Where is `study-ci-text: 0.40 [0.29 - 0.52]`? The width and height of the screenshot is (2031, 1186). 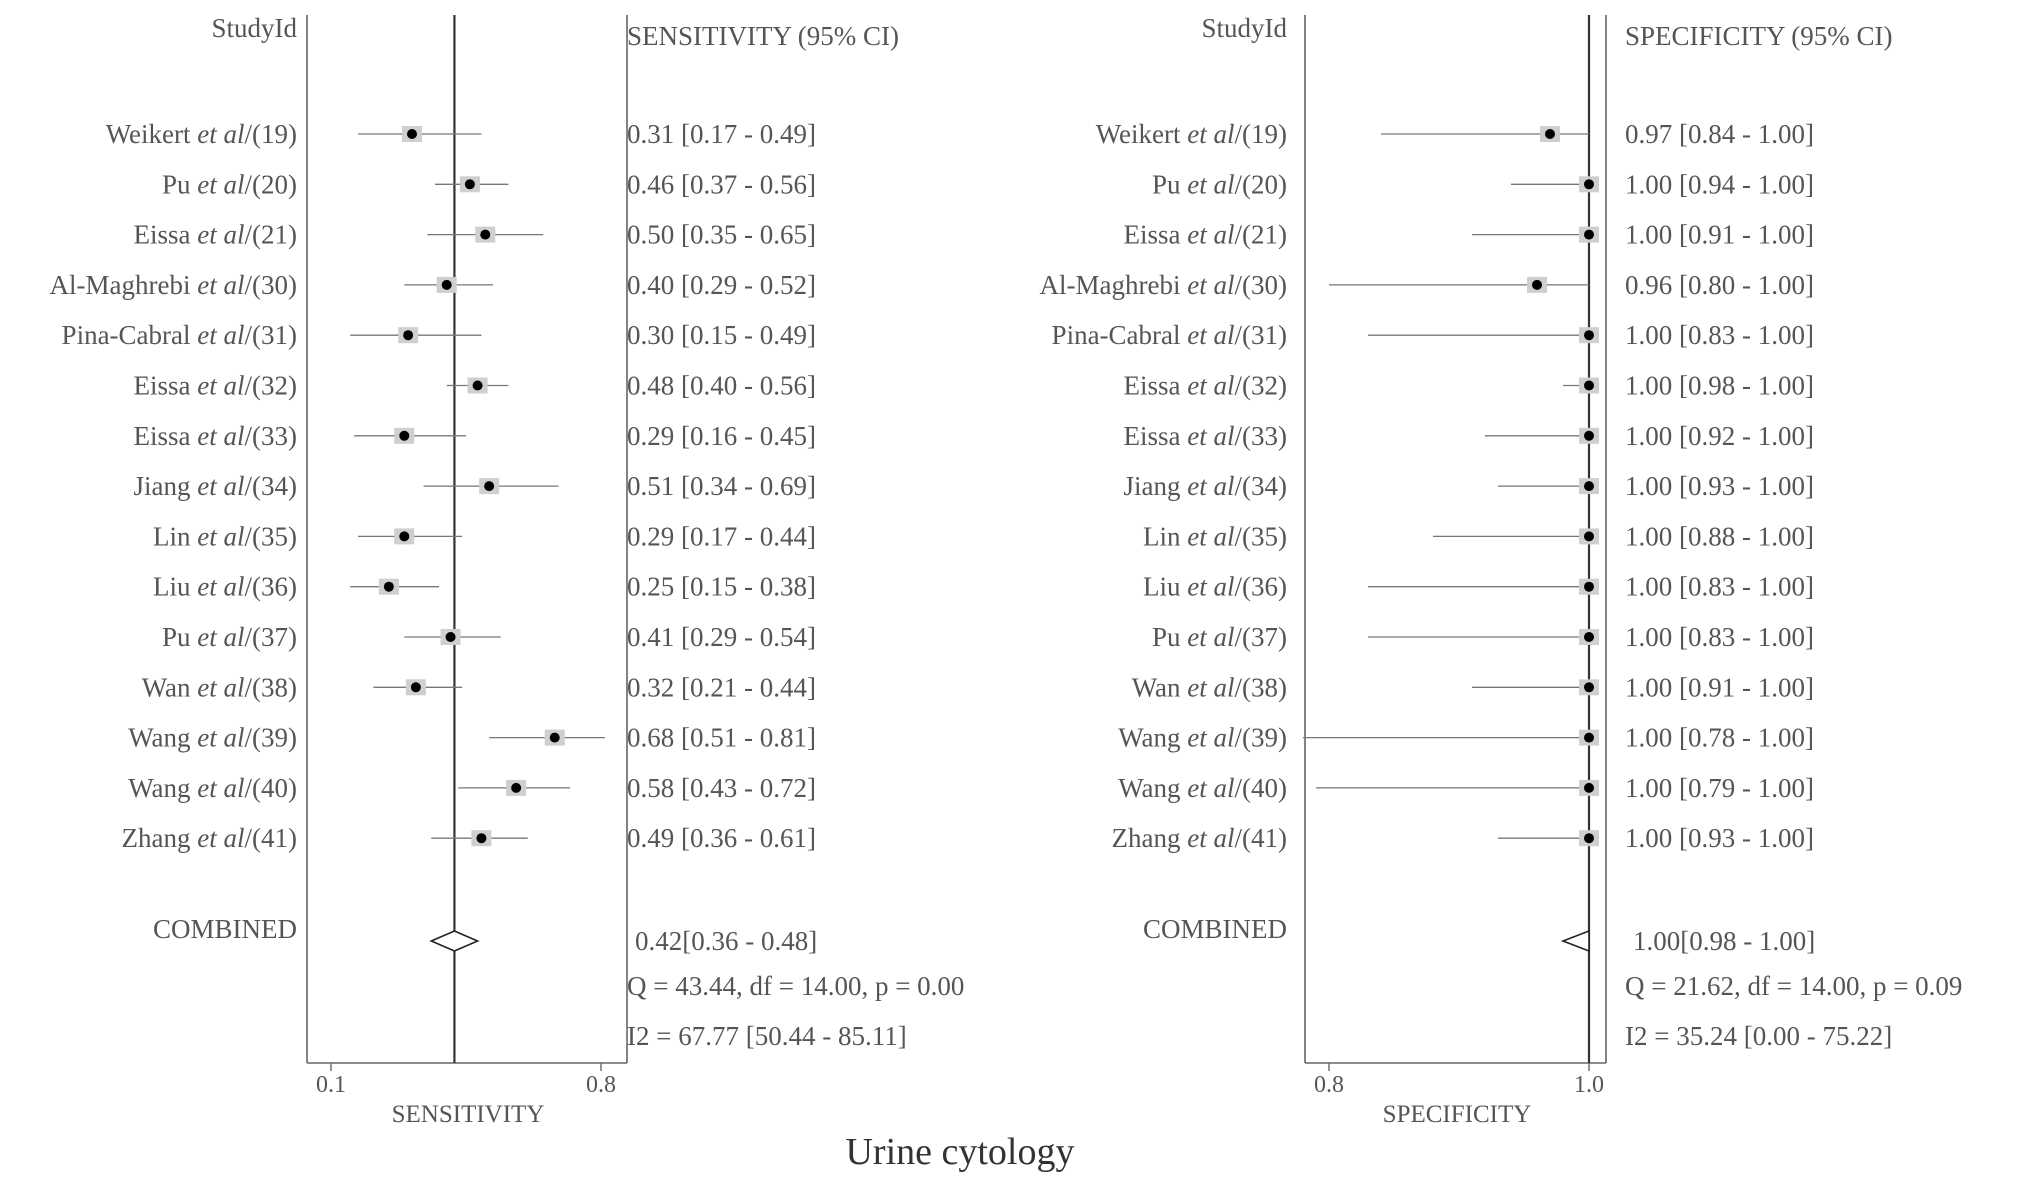 study-ci-text: 0.40 [0.29 - 0.52] is located at coordinates (721, 285).